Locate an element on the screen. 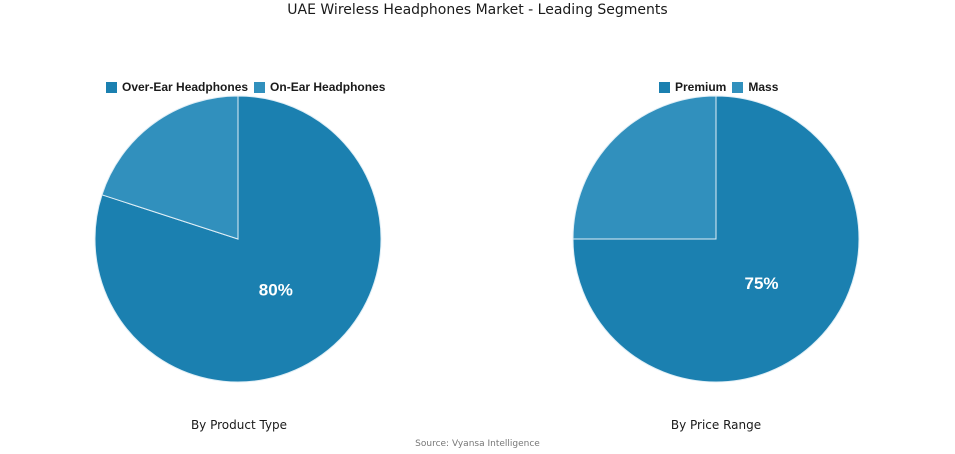 The height and width of the screenshot is (454, 955). source-note: Source: Vyansa Intelligence is located at coordinates (477, 444).